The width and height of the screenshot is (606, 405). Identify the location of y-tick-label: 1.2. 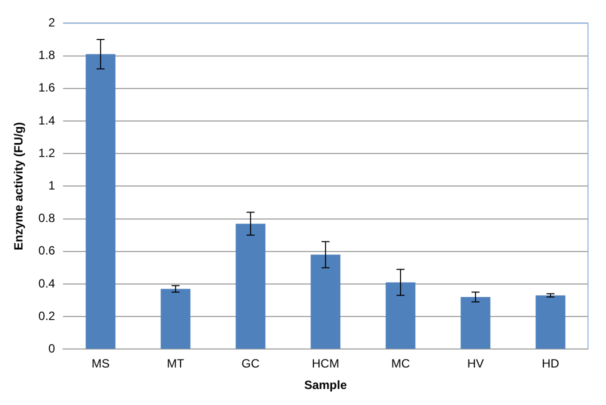
(47, 153).